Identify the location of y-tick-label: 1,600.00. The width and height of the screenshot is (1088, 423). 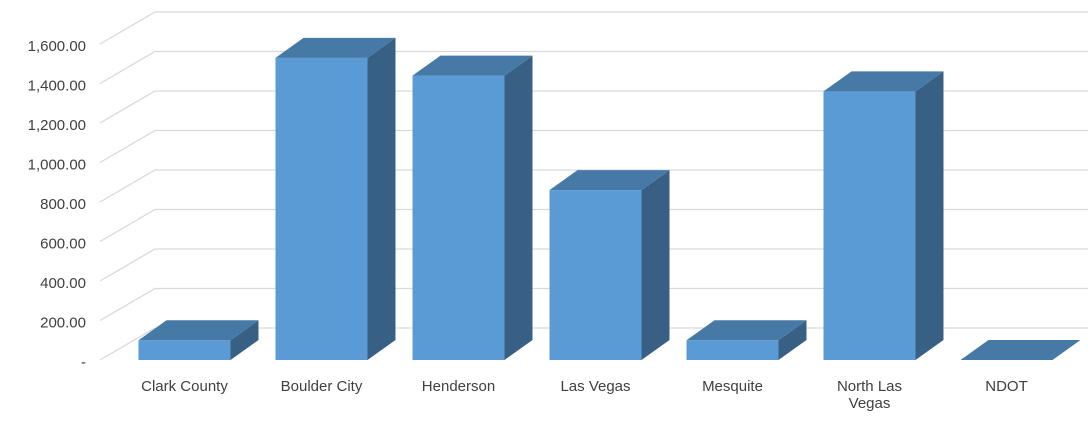
(57, 46).